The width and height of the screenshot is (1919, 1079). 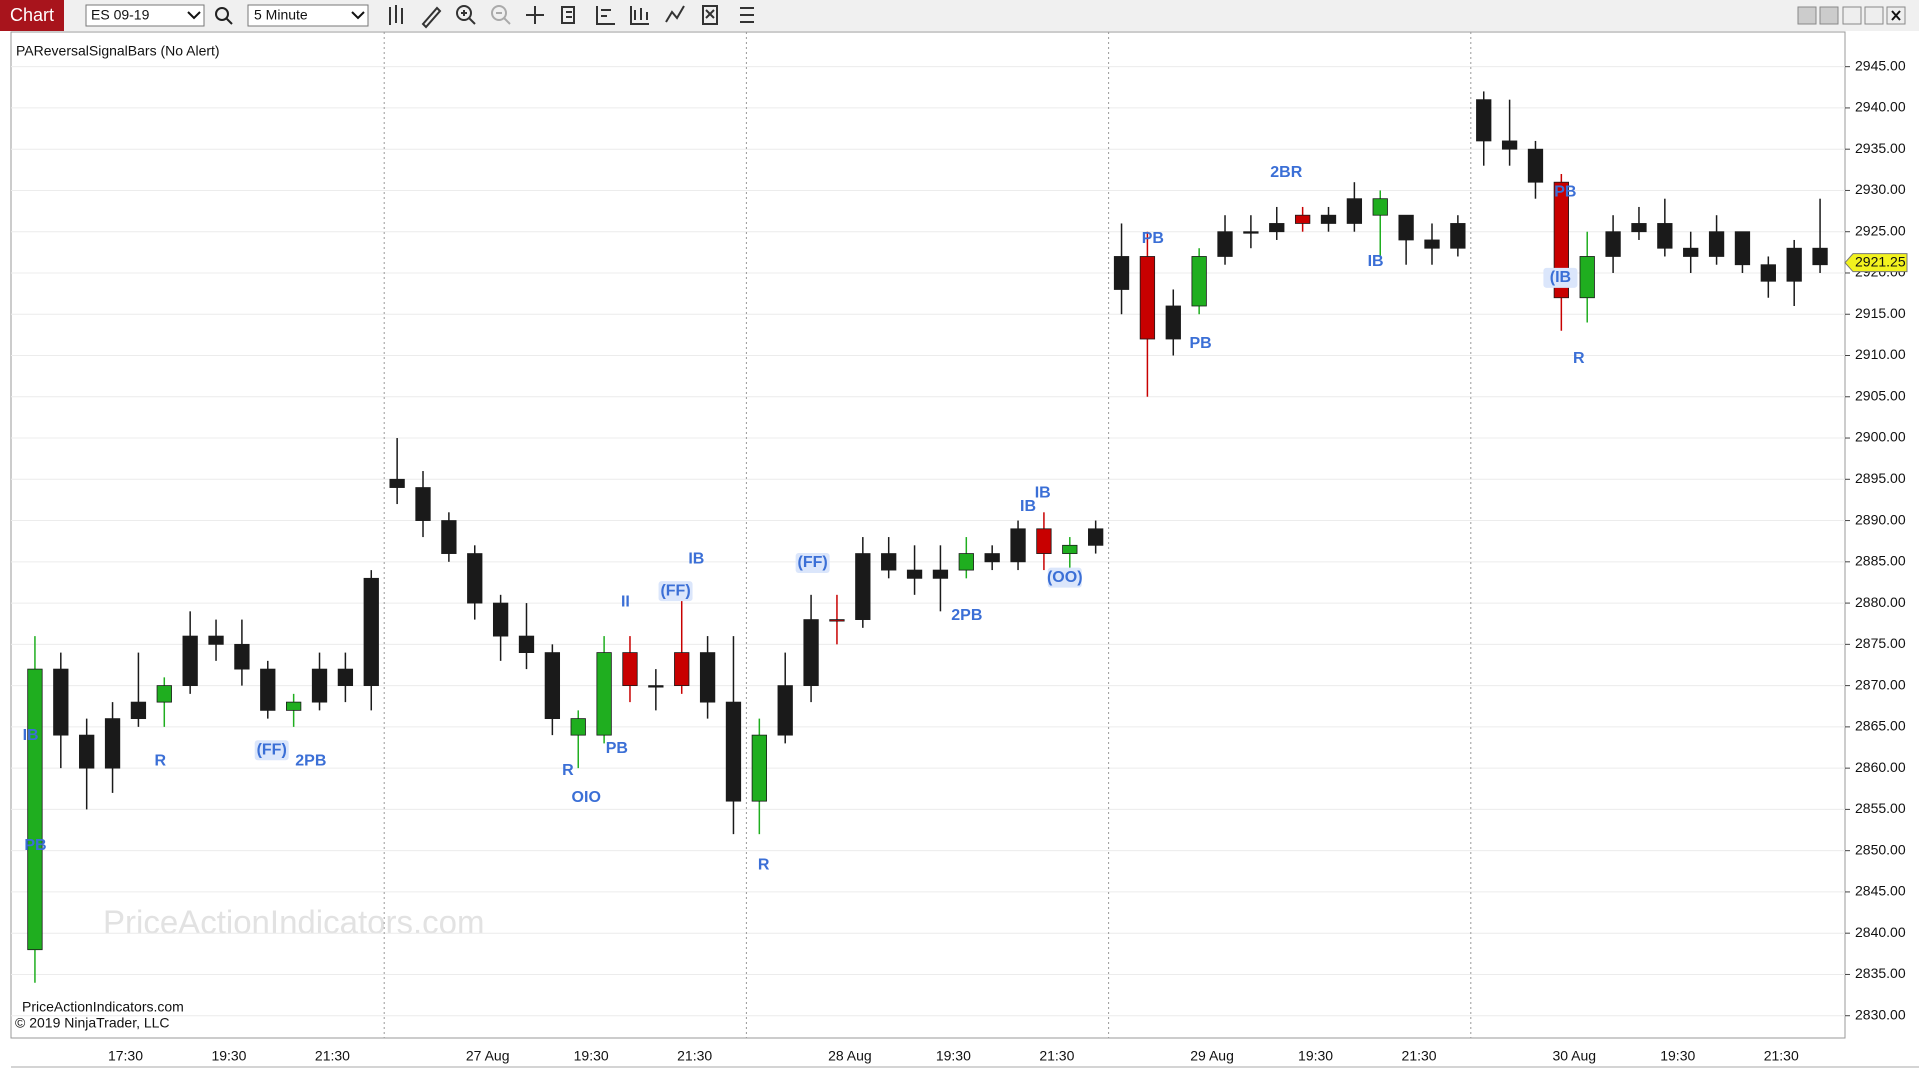 What do you see at coordinates (120, 15) in the screenshot?
I see `instrument-label: ES 09-19` at bounding box center [120, 15].